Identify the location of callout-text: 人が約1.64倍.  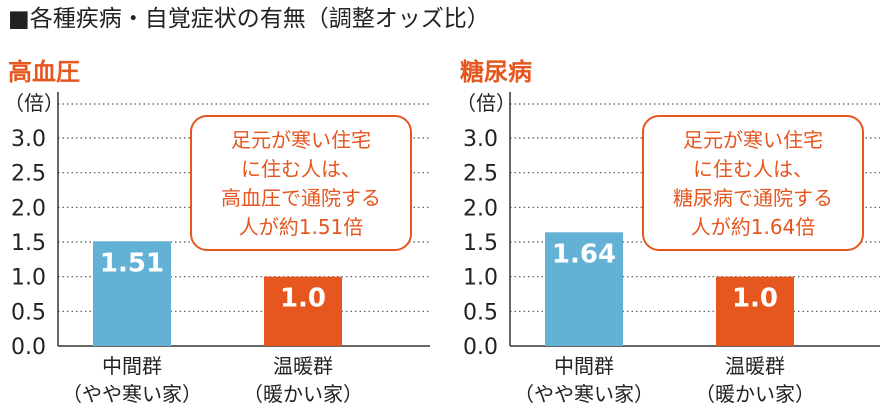
(753, 227).